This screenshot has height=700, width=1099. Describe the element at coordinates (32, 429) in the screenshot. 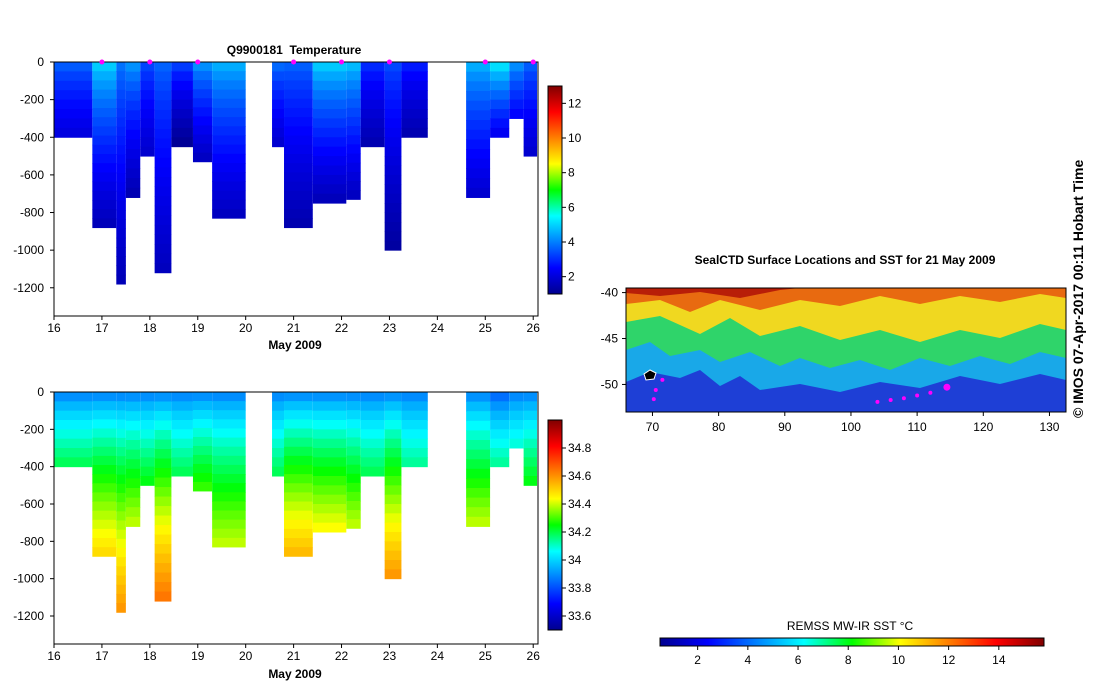

I see `y-tick-label: -200` at that location.